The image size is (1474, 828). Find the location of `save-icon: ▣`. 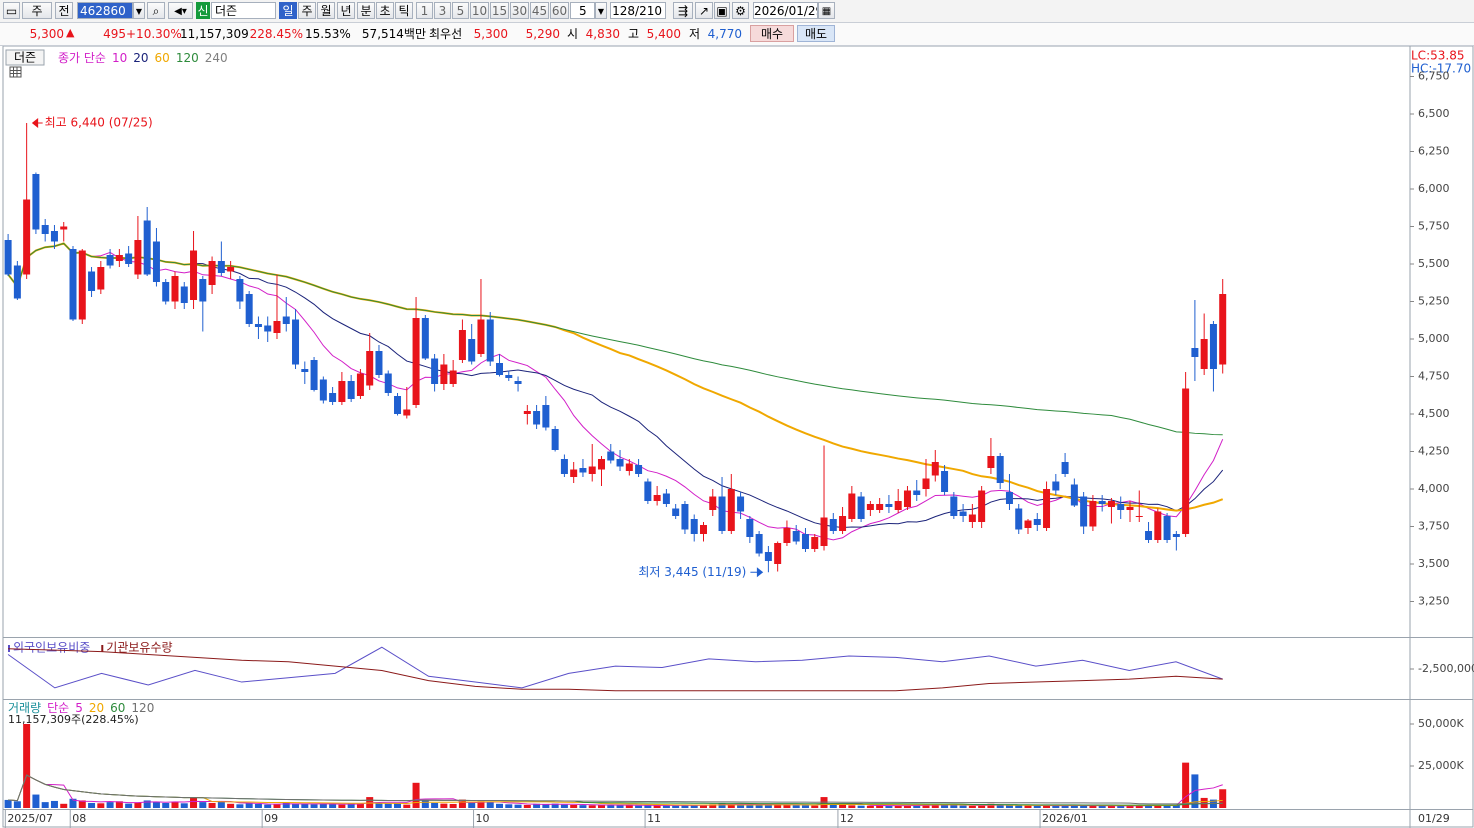

save-icon: ▣ is located at coordinates (722, 10).